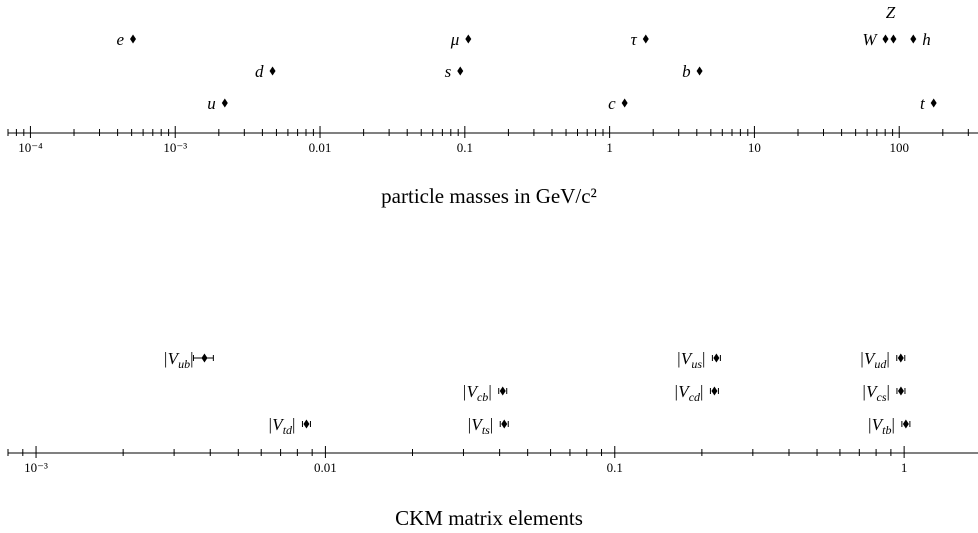 The image size is (978, 533). I want to click on point-label-s: s, so click(448, 71).